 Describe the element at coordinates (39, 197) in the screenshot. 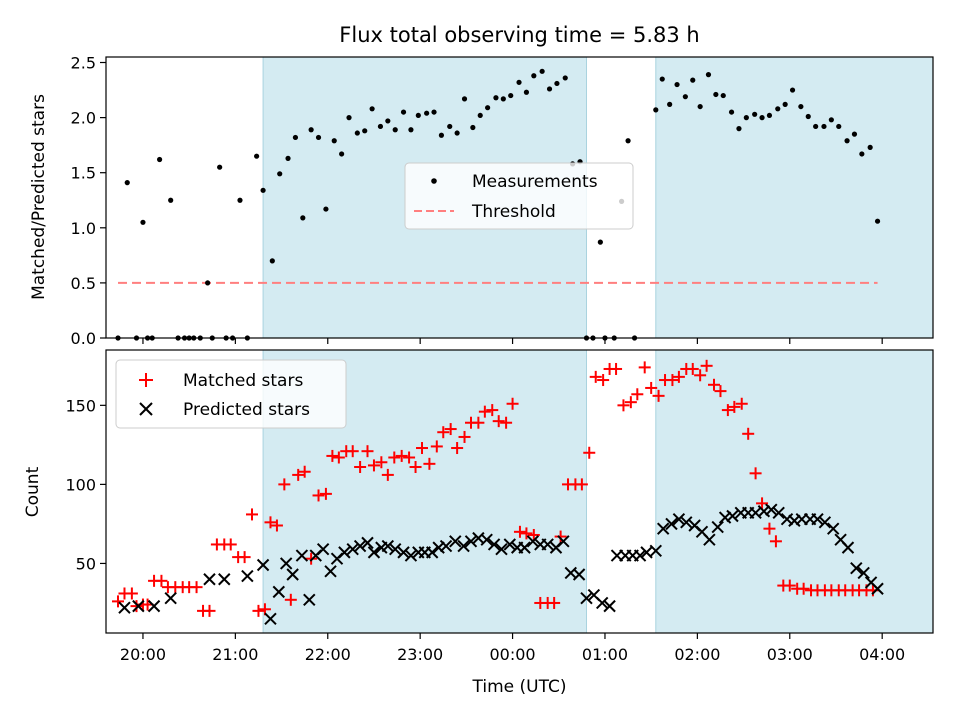

I see `top-y-axis-label: Matched/Predicted stars` at that location.